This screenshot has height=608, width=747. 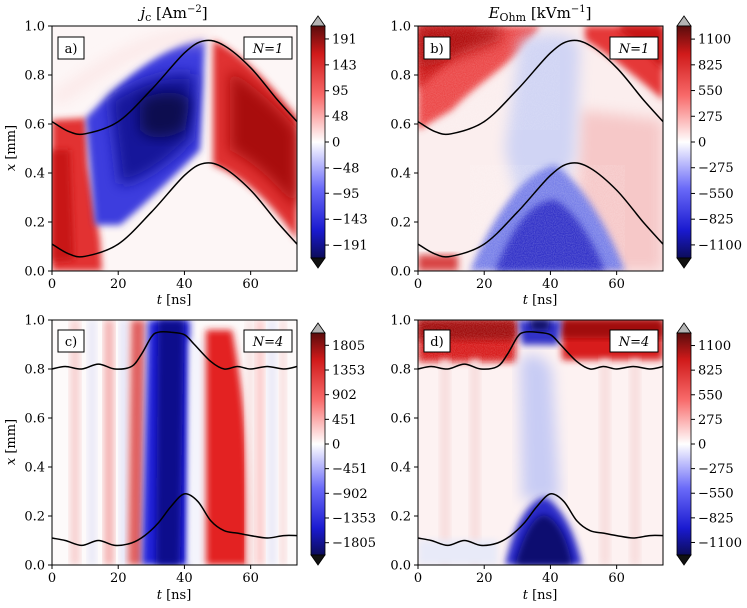 I want to click on n-label-d: N=4, so click(x=634, y=341).